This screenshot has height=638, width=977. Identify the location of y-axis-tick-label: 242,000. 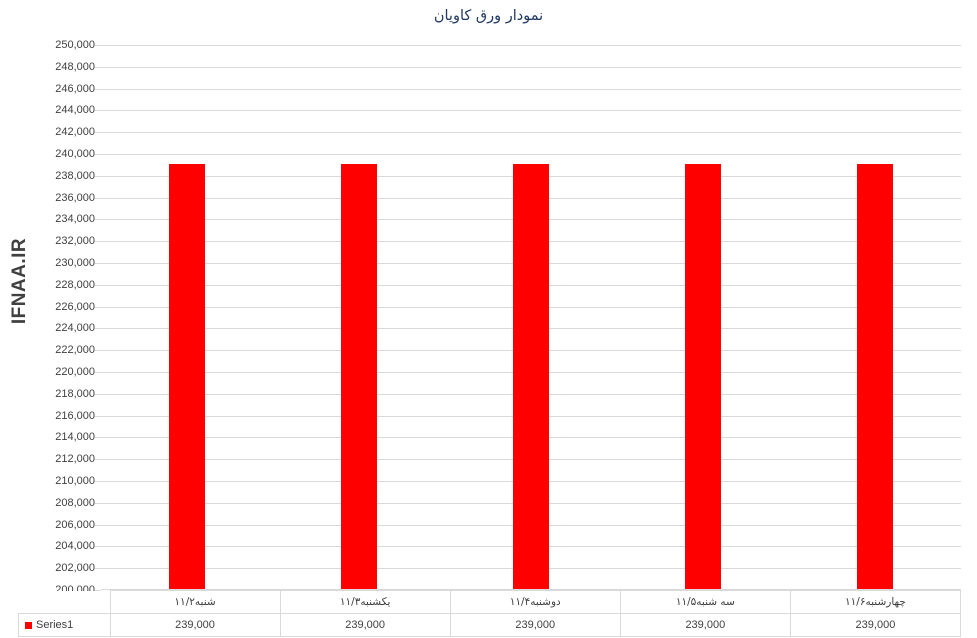
(75, 132).